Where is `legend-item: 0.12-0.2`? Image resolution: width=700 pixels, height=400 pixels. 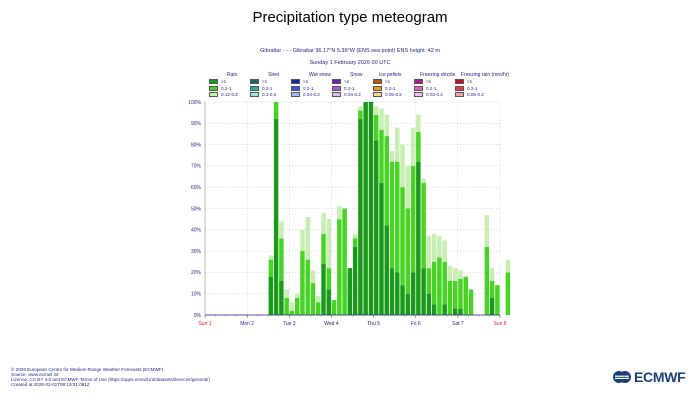
legend-item: 0.12-0.2 is located at coordinates (231, 95).